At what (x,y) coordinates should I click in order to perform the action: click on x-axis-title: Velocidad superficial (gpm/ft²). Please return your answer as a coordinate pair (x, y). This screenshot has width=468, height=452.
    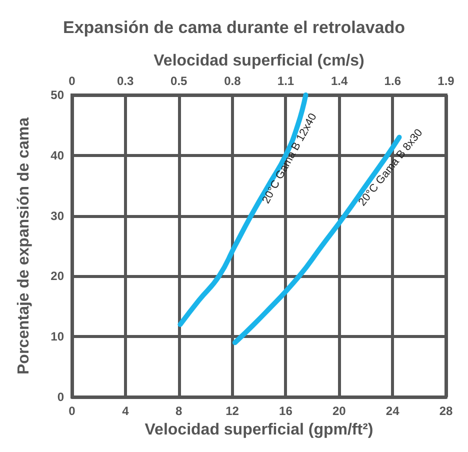
    Looking at the image, I should click on (259, 429).